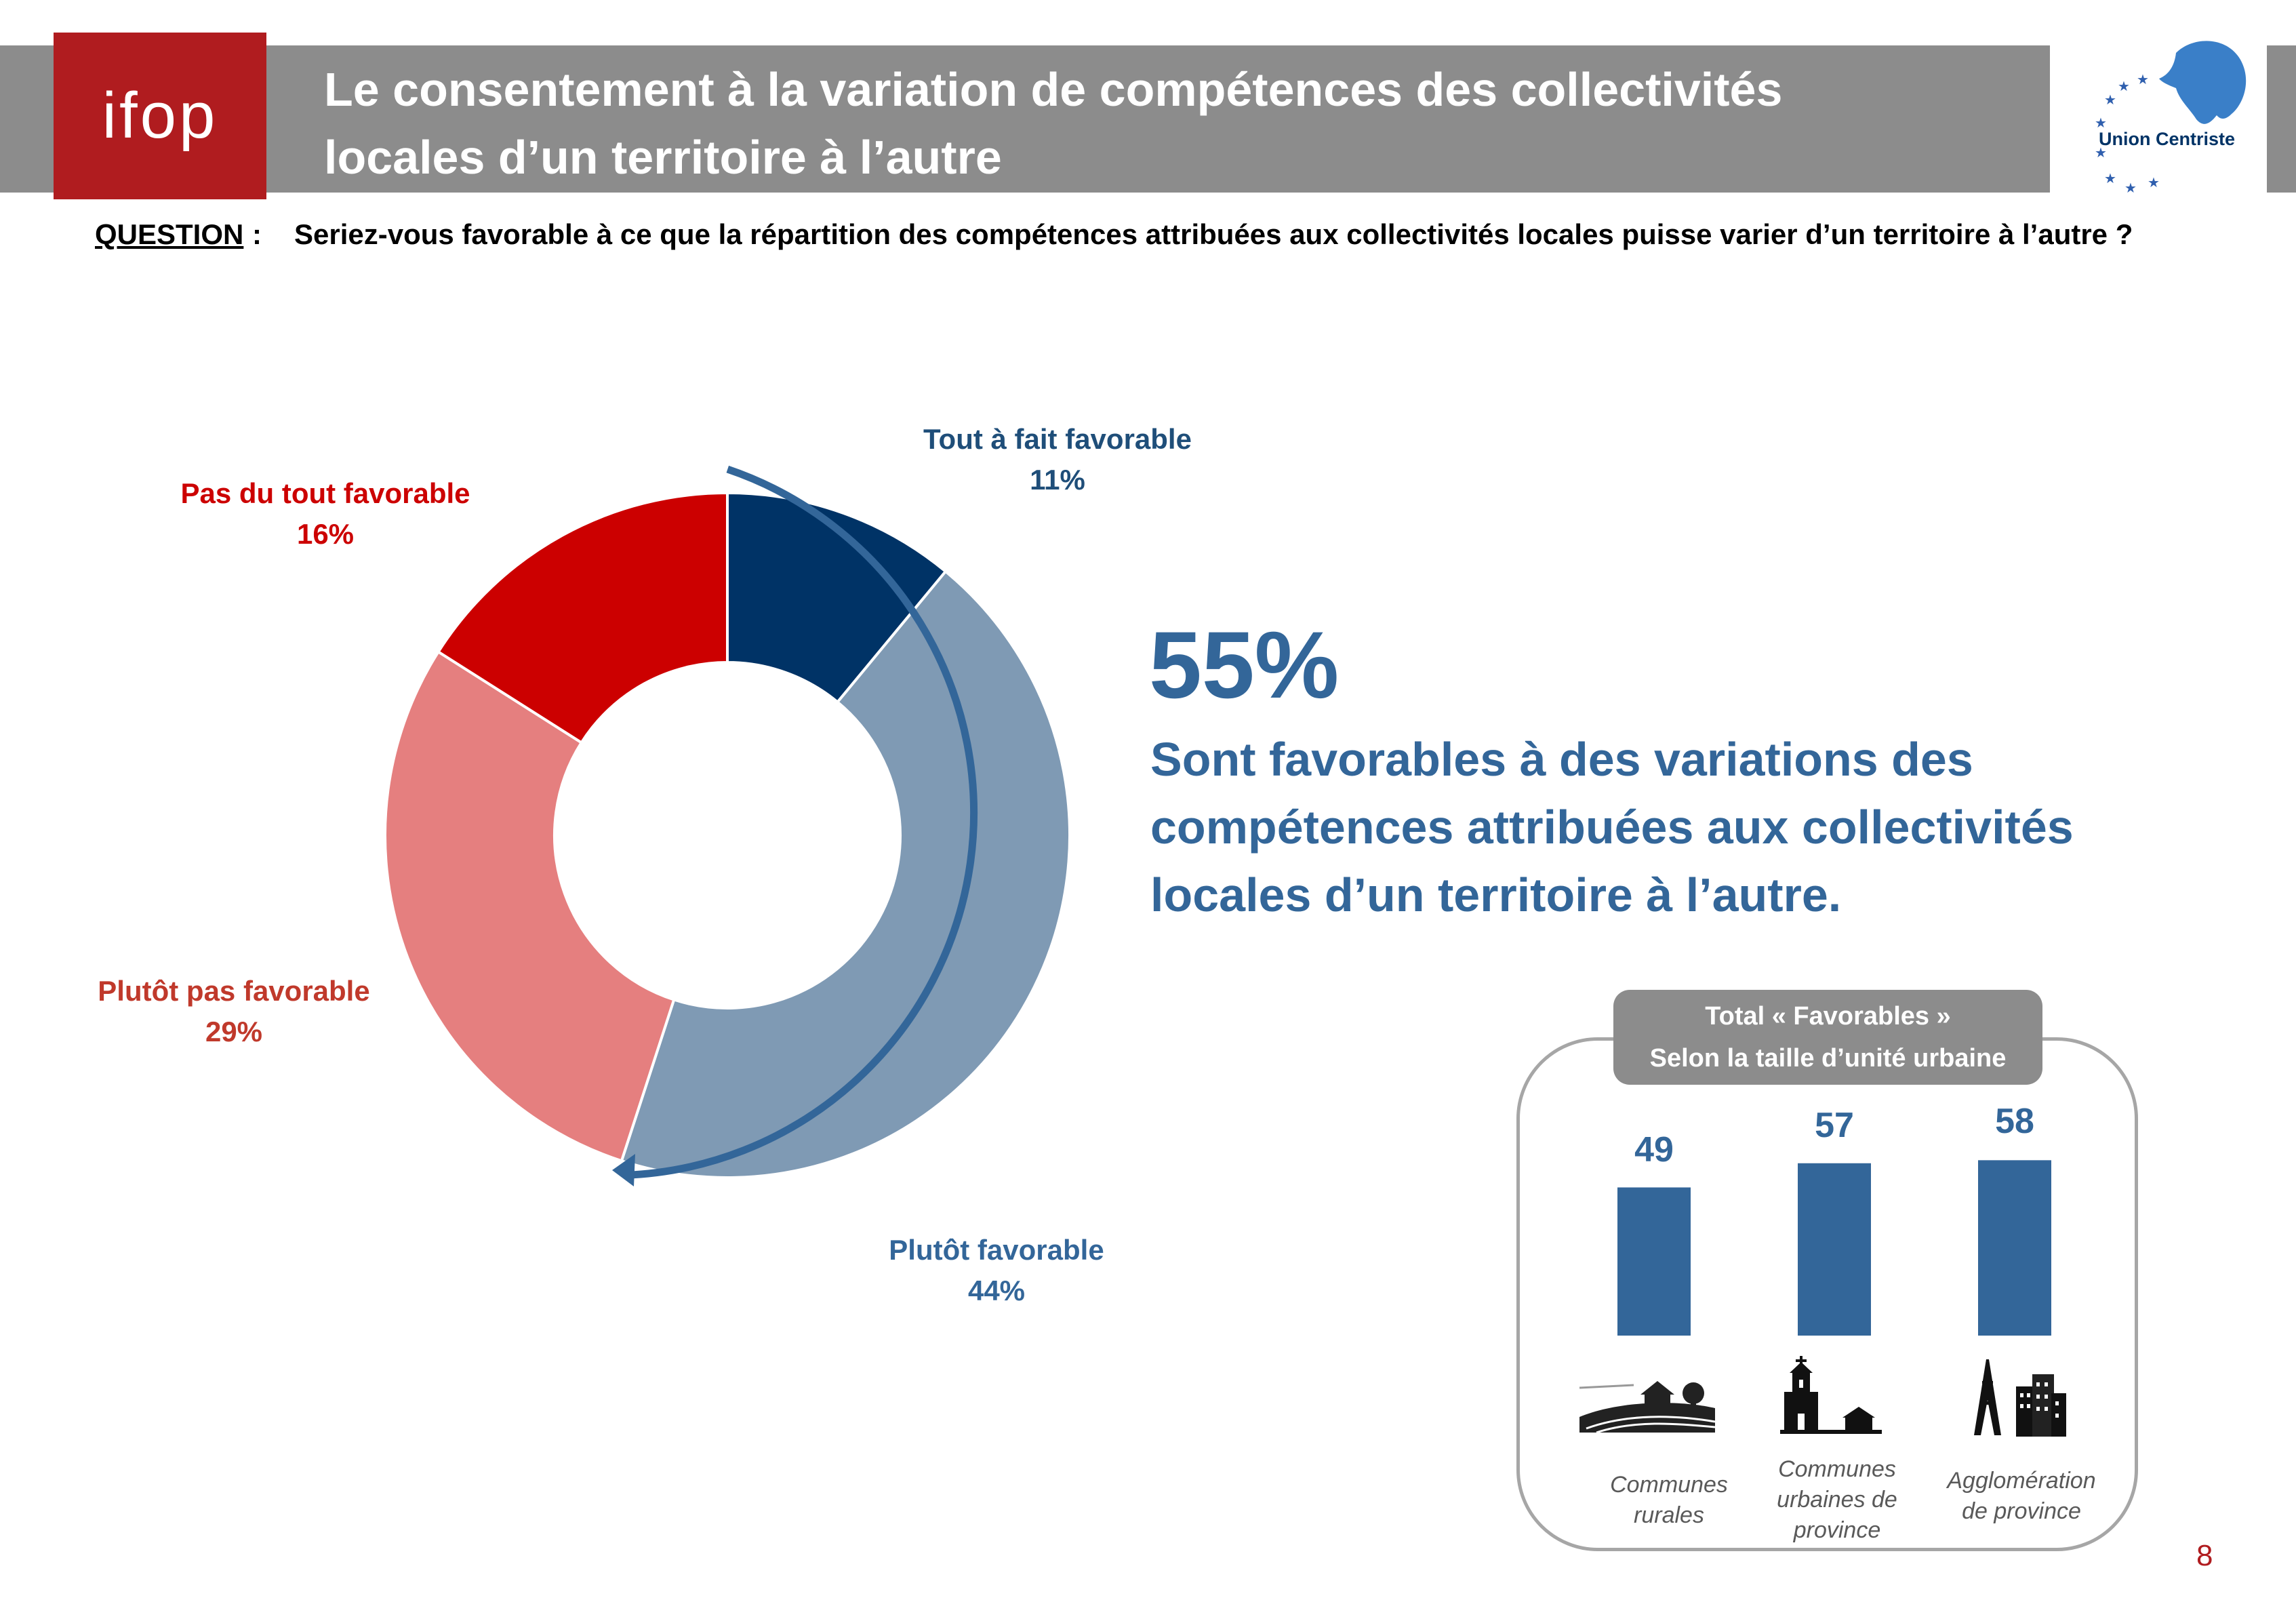  I want to click on question-colon: :, so click(257, 234).